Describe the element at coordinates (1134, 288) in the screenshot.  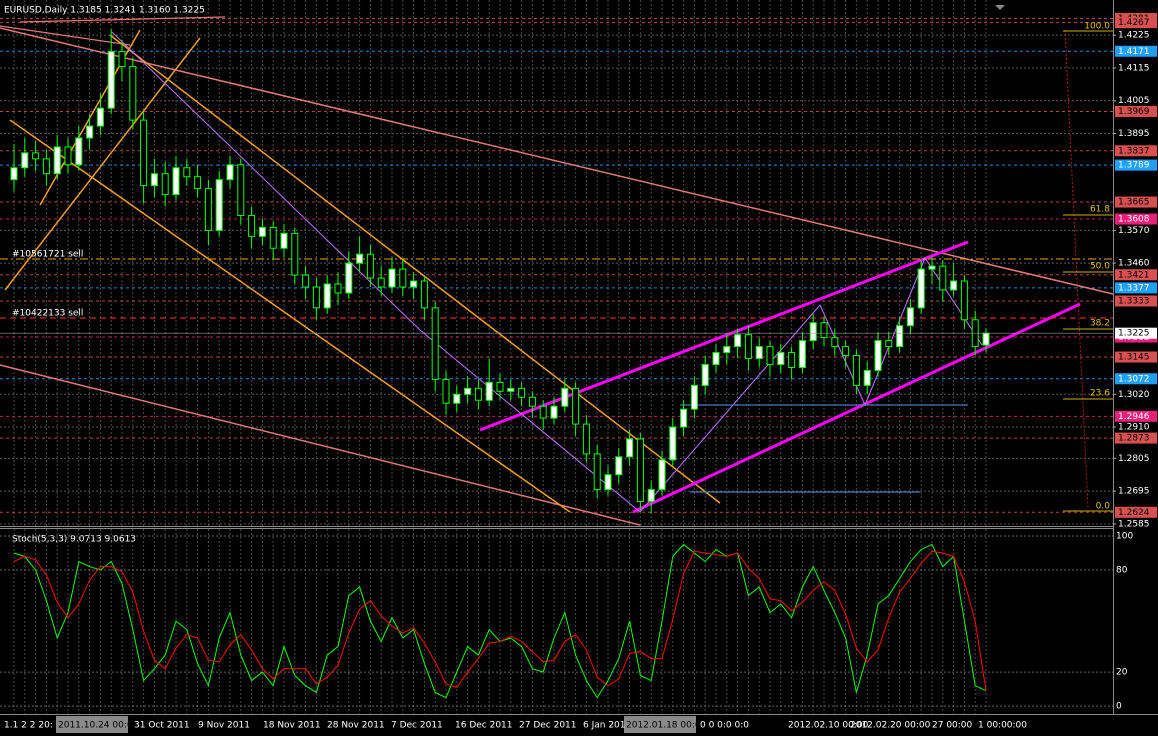
I see `level-label: 1.3377` at that location.